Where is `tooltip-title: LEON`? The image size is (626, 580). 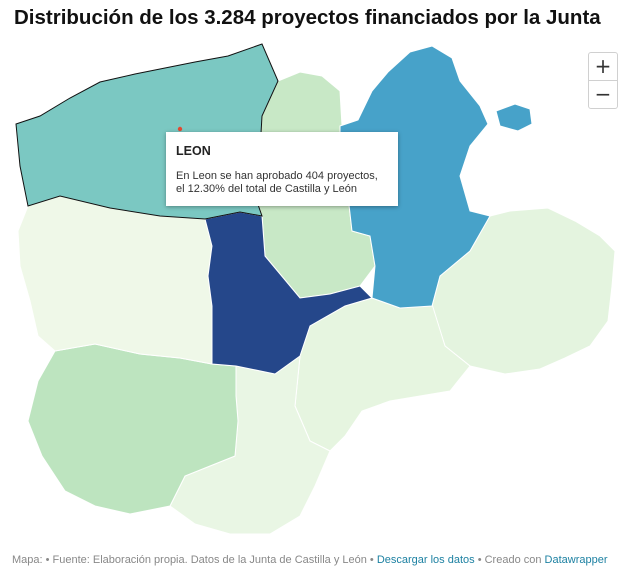
tooltip-title: LEON is located at coordinates (193, 151).